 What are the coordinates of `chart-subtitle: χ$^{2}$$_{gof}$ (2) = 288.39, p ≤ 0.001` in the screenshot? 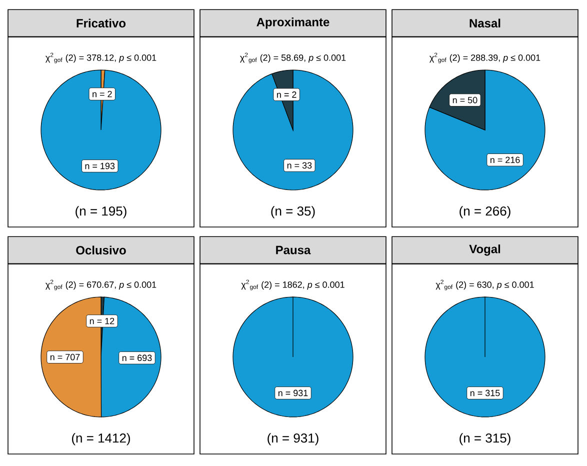 It's located at (485, 58).